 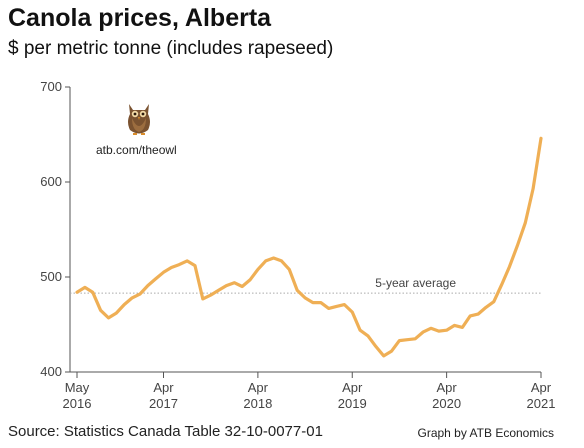 What do you see at coordinates (77, 387) in the screenshot?
I see `x-tick-label-month: May` at bounding box center [77, 387].